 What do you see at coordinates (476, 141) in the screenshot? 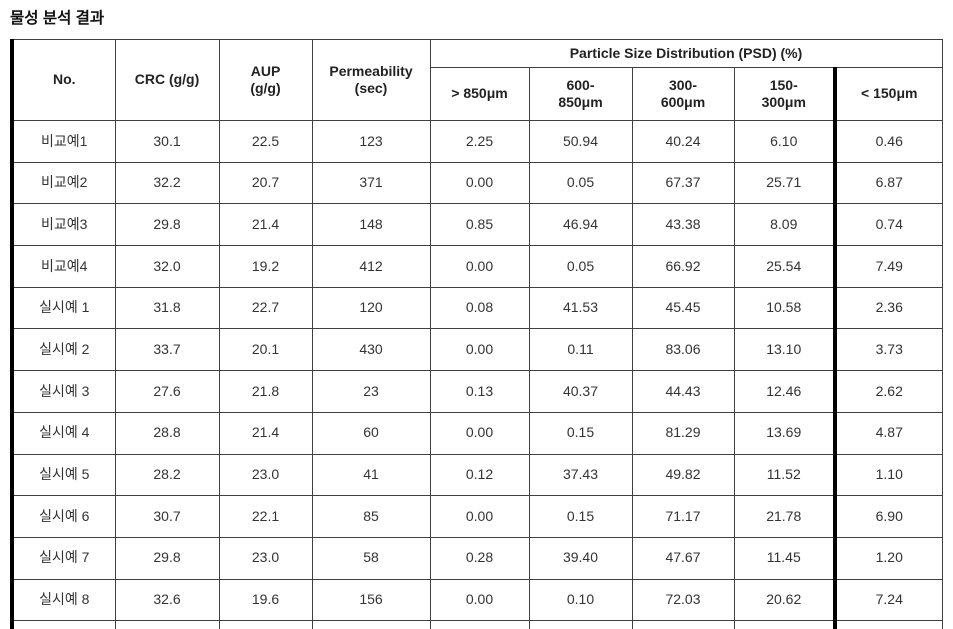
I see `table-row: 비교예1 30.1 22.5 123 2.25 50.94 40.24 6.10 0.46` at bounding box center [476, 141].